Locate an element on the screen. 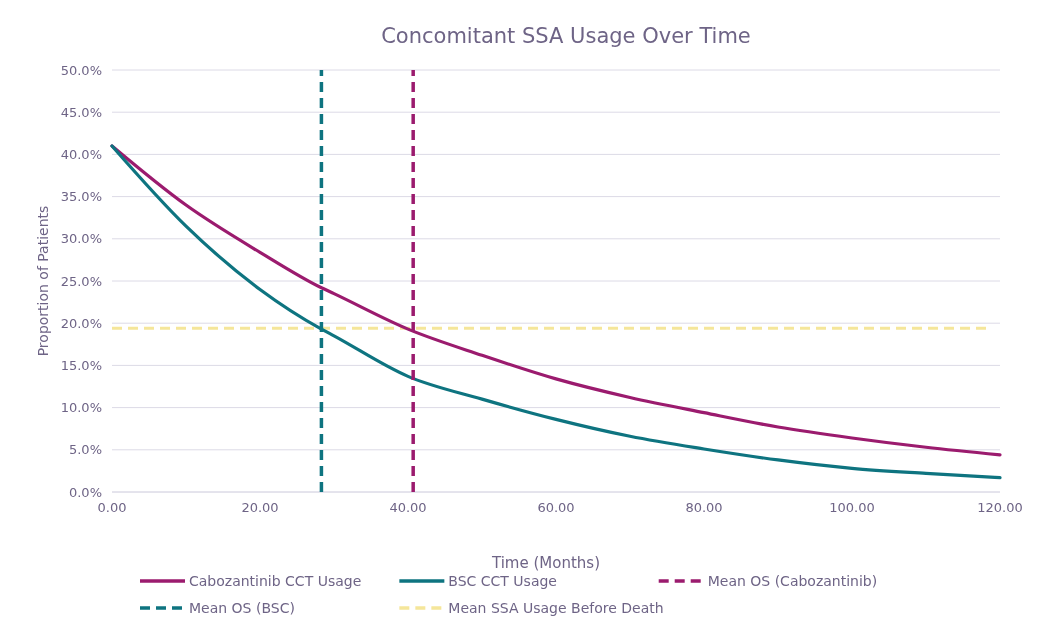  x-tick-label: 20.00 is located at coordinates (260, 507).